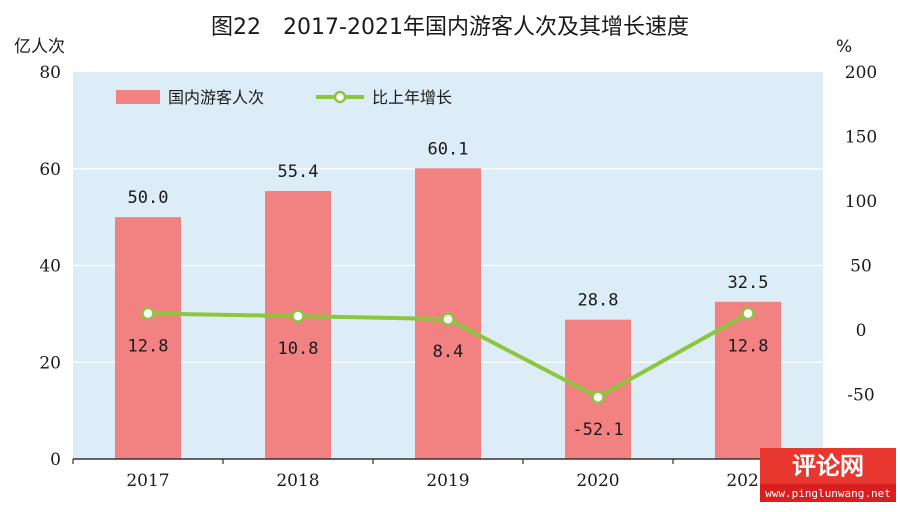  Describe the element at coordinates (298, 316) in the screenshot. I see `growth-point-2018` at that location.